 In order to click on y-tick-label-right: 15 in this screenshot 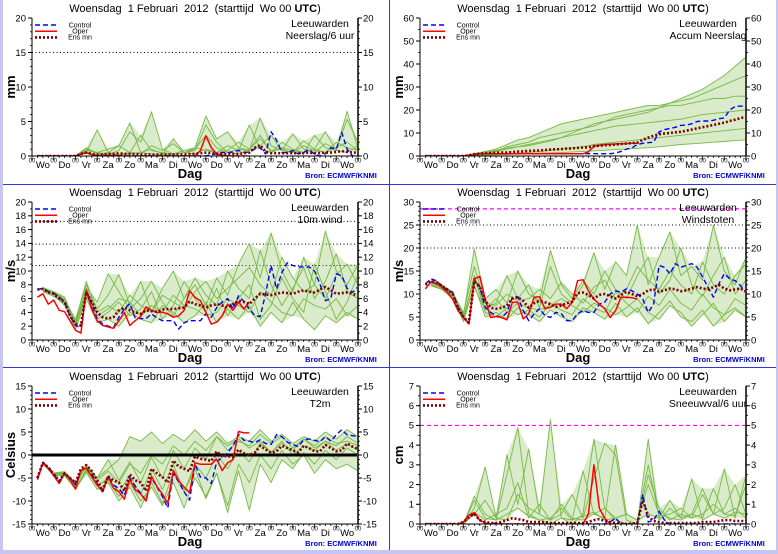, I will do `click(368, 53)`.